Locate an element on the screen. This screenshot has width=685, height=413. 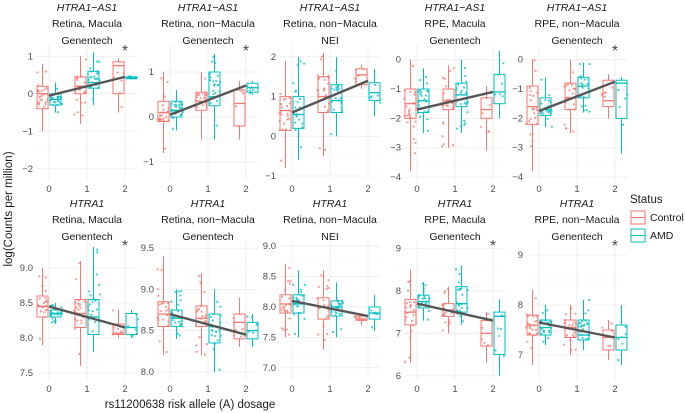
facet-panel: HTRA1 RPE, non−Macula Genentech 7 8 9 0 1 2 * is located at coordinates (573, 296).